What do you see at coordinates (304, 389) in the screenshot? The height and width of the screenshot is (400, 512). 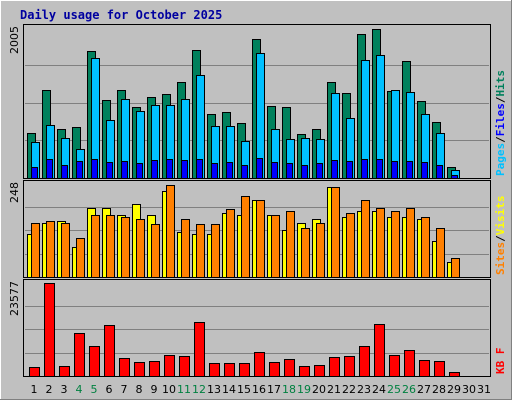 I see `day-label-19: 19` at bounding box center [304, 389].